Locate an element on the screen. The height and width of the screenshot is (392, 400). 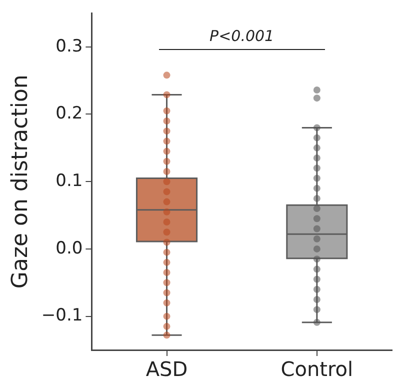
y-tick-label: −0.1 is located at coordinates (62, 316).